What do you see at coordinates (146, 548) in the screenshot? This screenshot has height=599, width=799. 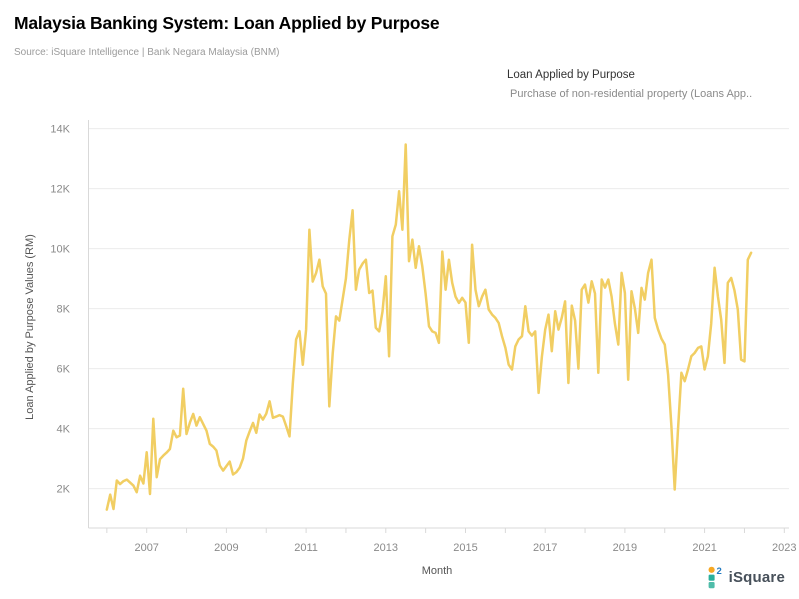 I see `x-tick-label: 2007` at bounding box center [146, 548].